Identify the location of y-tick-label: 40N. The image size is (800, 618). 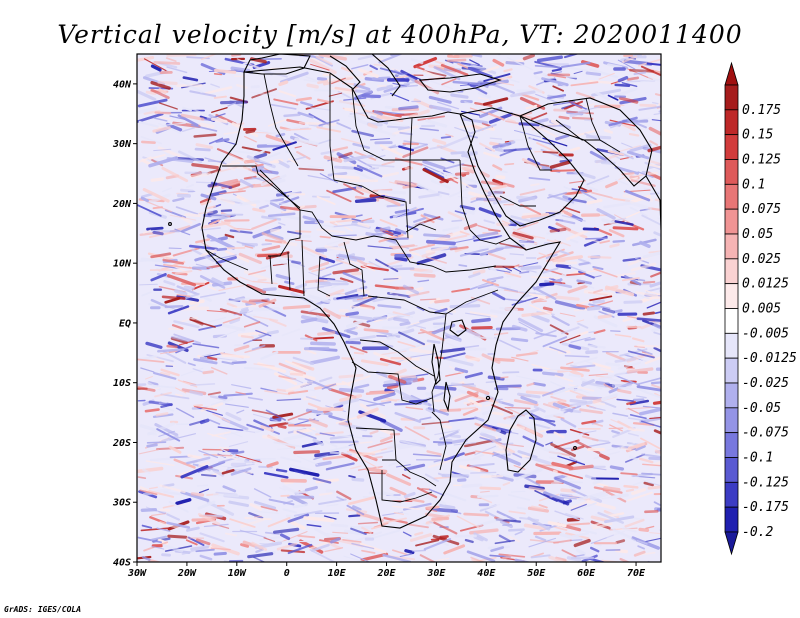
(122, 84).